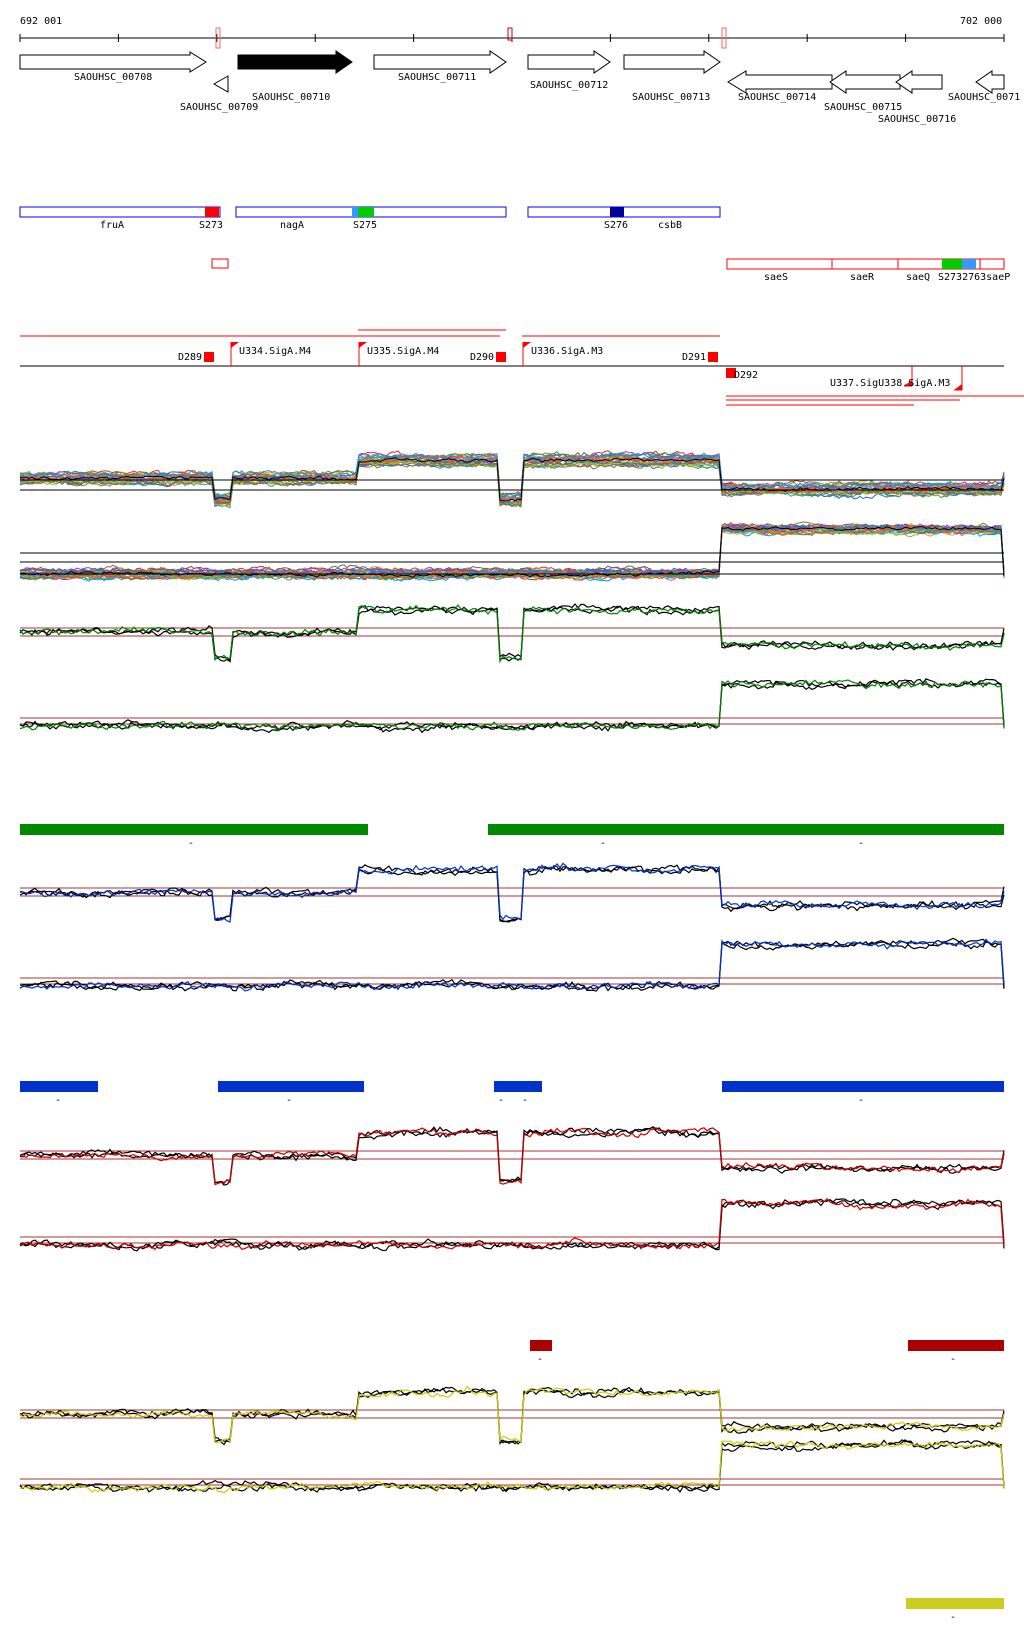 The height and width of the screenshot is (1640, 1024). What do you see at coordinates (190, 357) in the screenshot?
I see `terminator-label: D289` at bounding box center [190, 357].